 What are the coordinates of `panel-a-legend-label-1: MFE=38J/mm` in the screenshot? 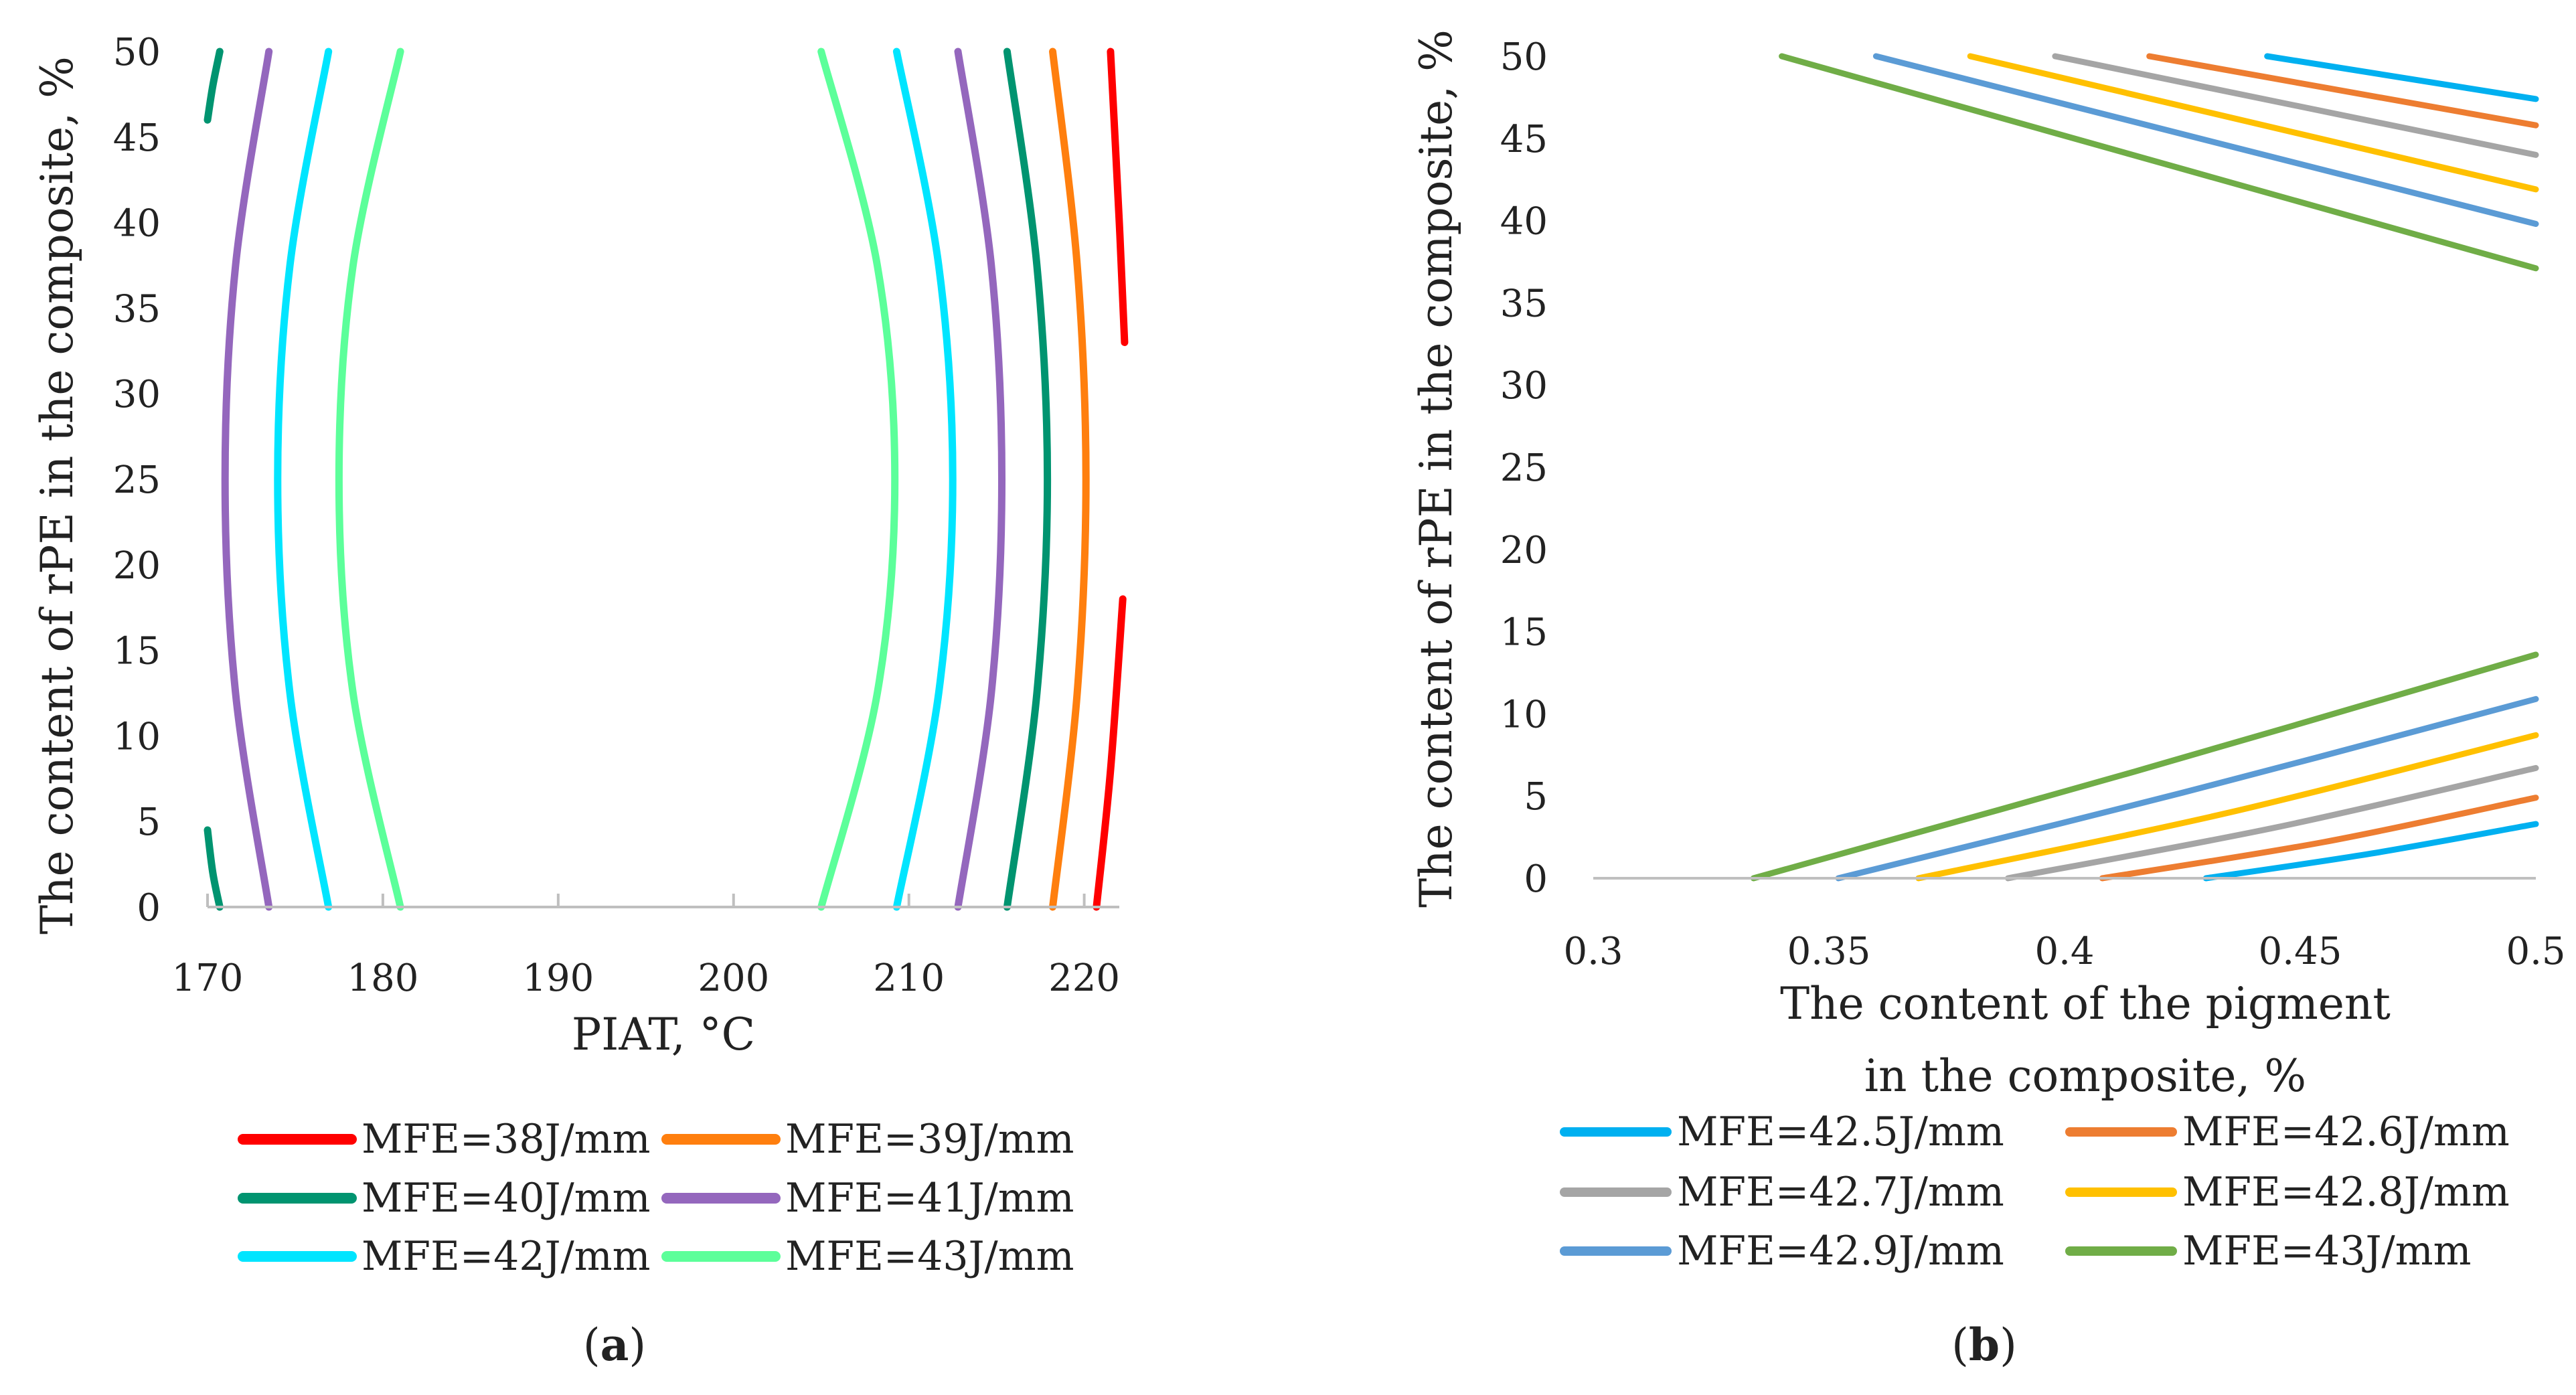 It's located at (506, 1139).